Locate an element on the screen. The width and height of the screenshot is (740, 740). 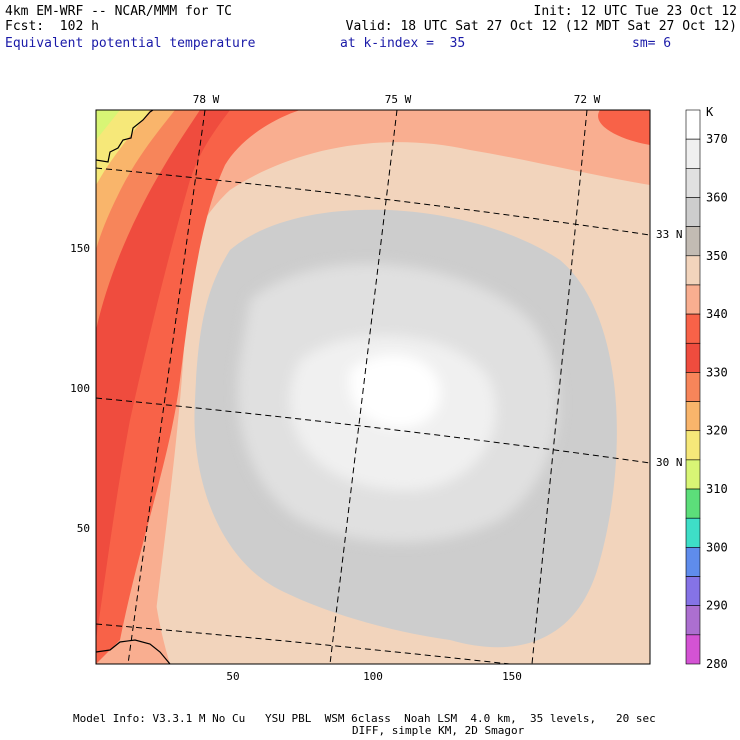
init-time: Init: 12 UTC Tue 23 Oct 12 is located at coordinates (635, 11).